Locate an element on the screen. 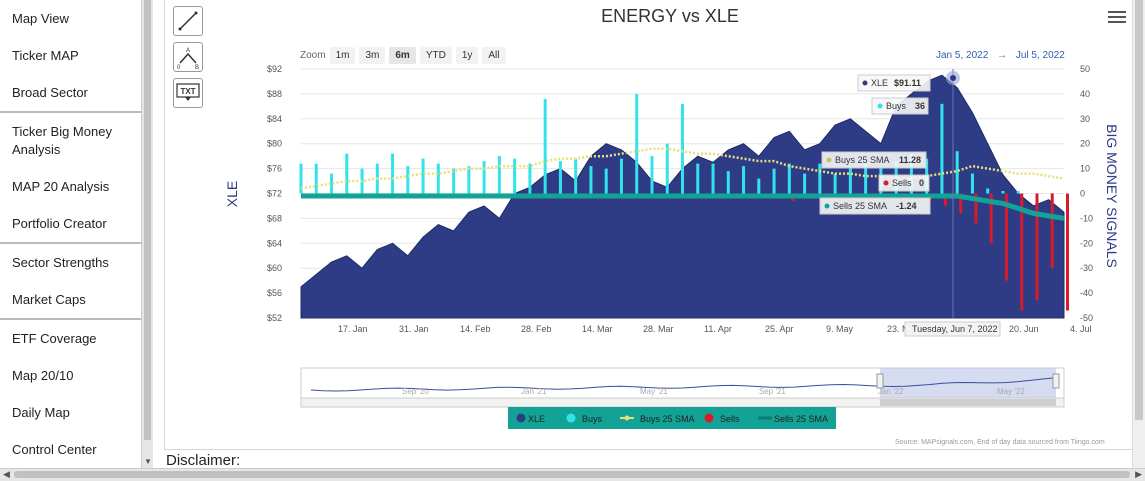 The width and height of the screenshot is (1145, 481). sidebar-item: Ticker Big Money Analysis is located at coordinates (62, 140).